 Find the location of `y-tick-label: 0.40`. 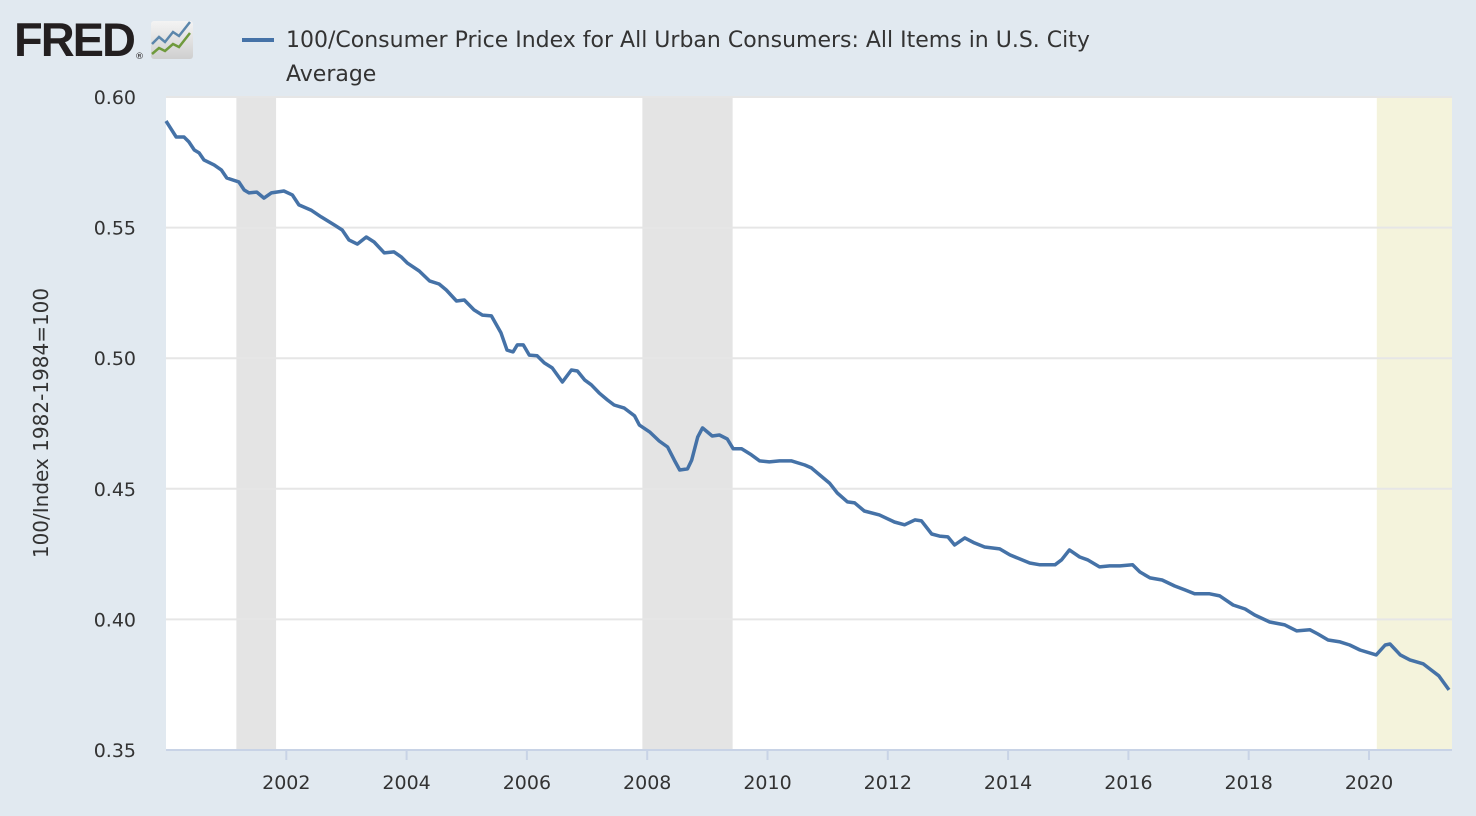

y-tick-label: 0.40 is located at coordinates (115, 620).